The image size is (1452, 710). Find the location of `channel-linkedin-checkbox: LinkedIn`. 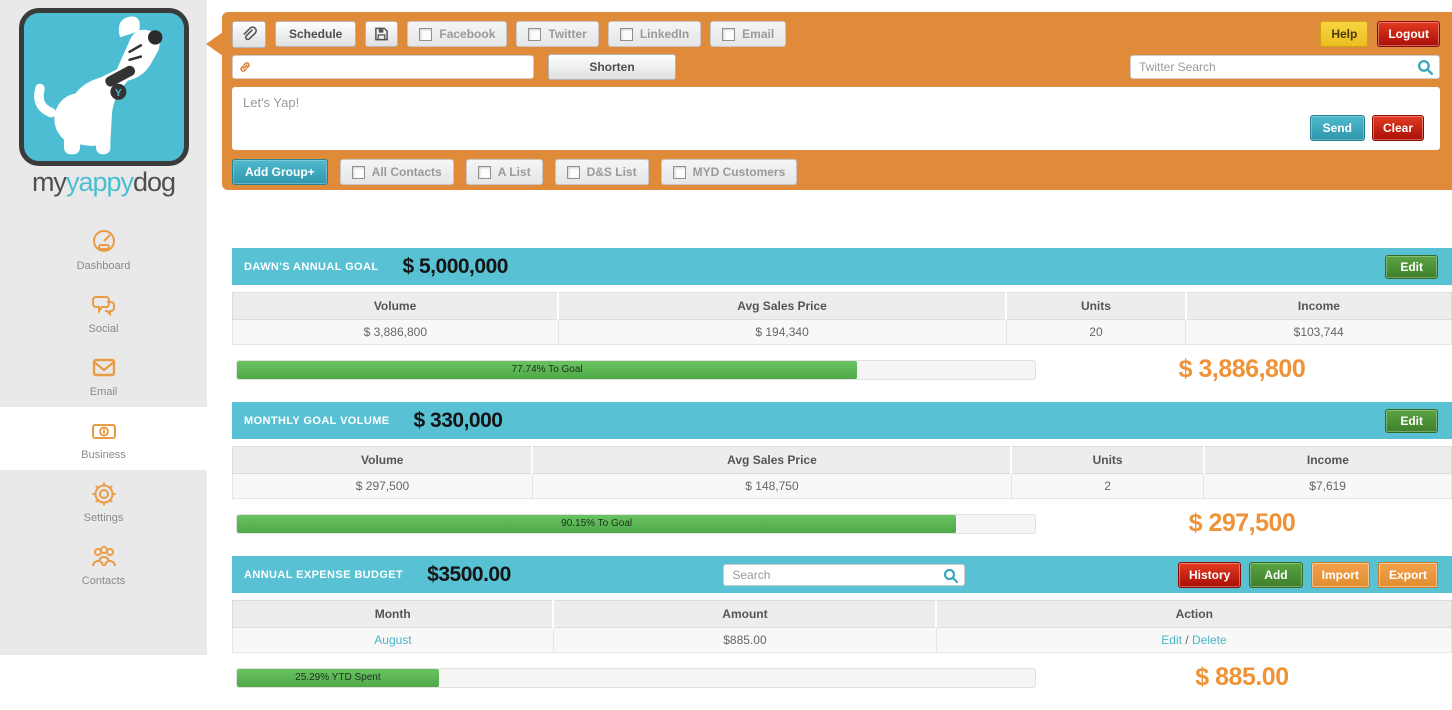

channel-linkedin-checkbox: LinkedIn is located at coordinates (654, 34).